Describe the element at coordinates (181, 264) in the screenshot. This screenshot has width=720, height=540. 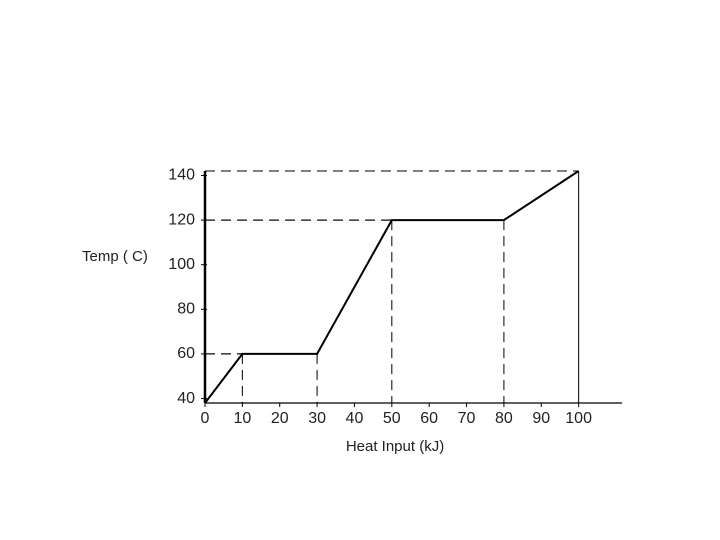
I see `y-tick-label: 100` at that location.